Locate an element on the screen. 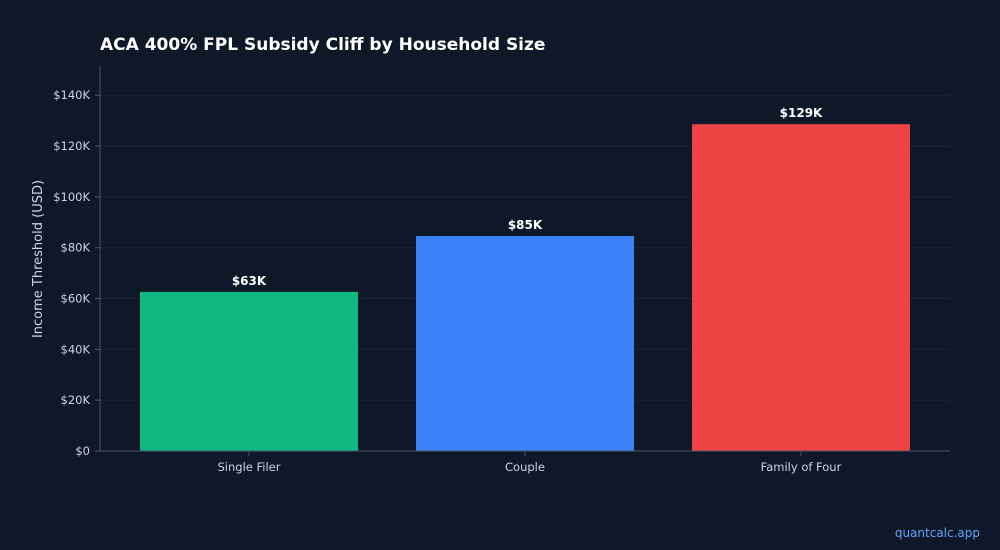  x-tick-label: Couple is located at coordinates (525, 467).